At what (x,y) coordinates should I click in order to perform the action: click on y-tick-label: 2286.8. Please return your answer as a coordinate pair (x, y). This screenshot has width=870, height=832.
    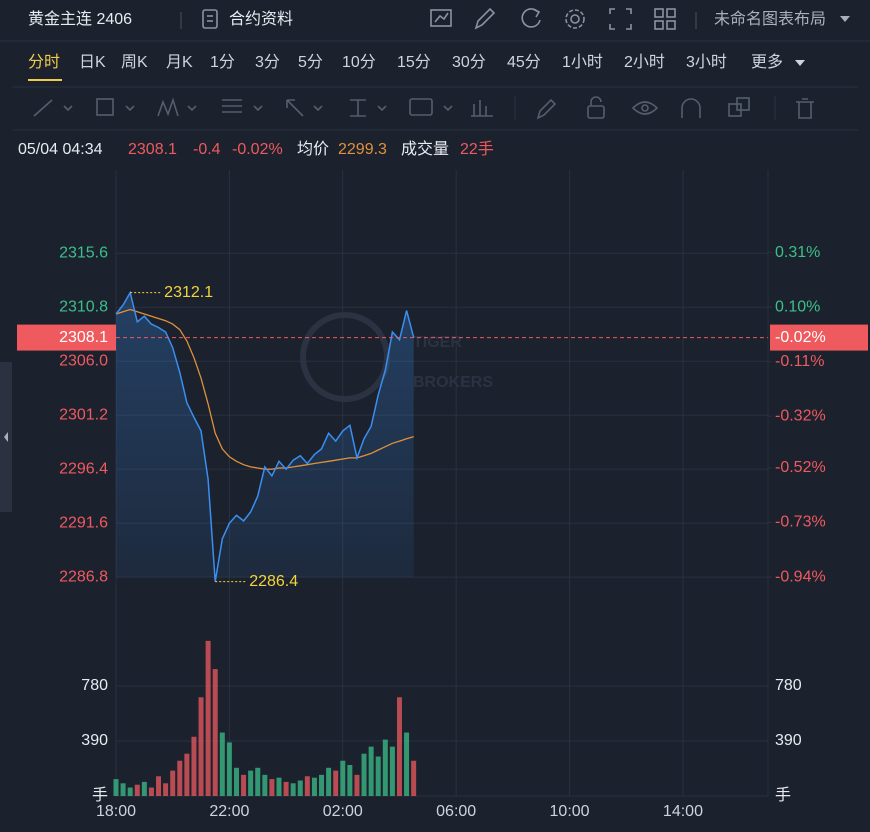
    Looking at the image, I should click on (83, 576).